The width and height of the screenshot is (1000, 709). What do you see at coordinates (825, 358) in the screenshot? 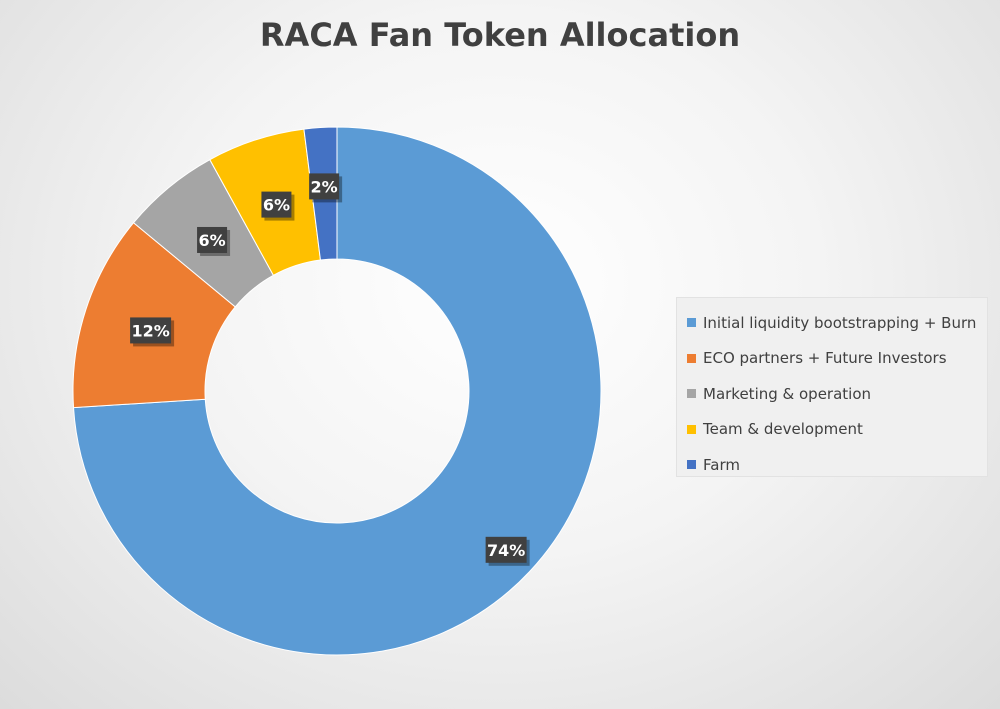
I see `legend-label: ECO partners + Future Investors` at bounding box center [825, 358].